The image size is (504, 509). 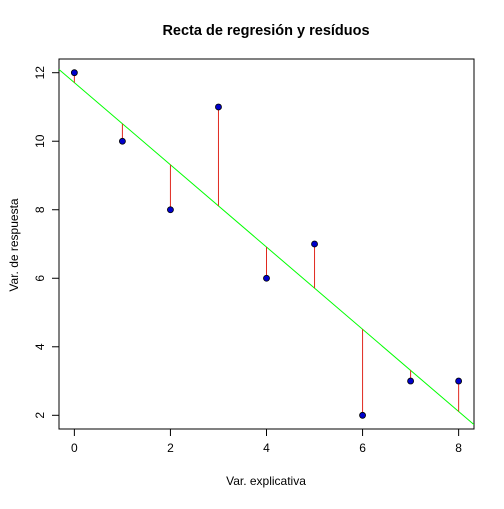 I want to click on x-axis-label: Var. explicativa, so click(x=266, y=481).